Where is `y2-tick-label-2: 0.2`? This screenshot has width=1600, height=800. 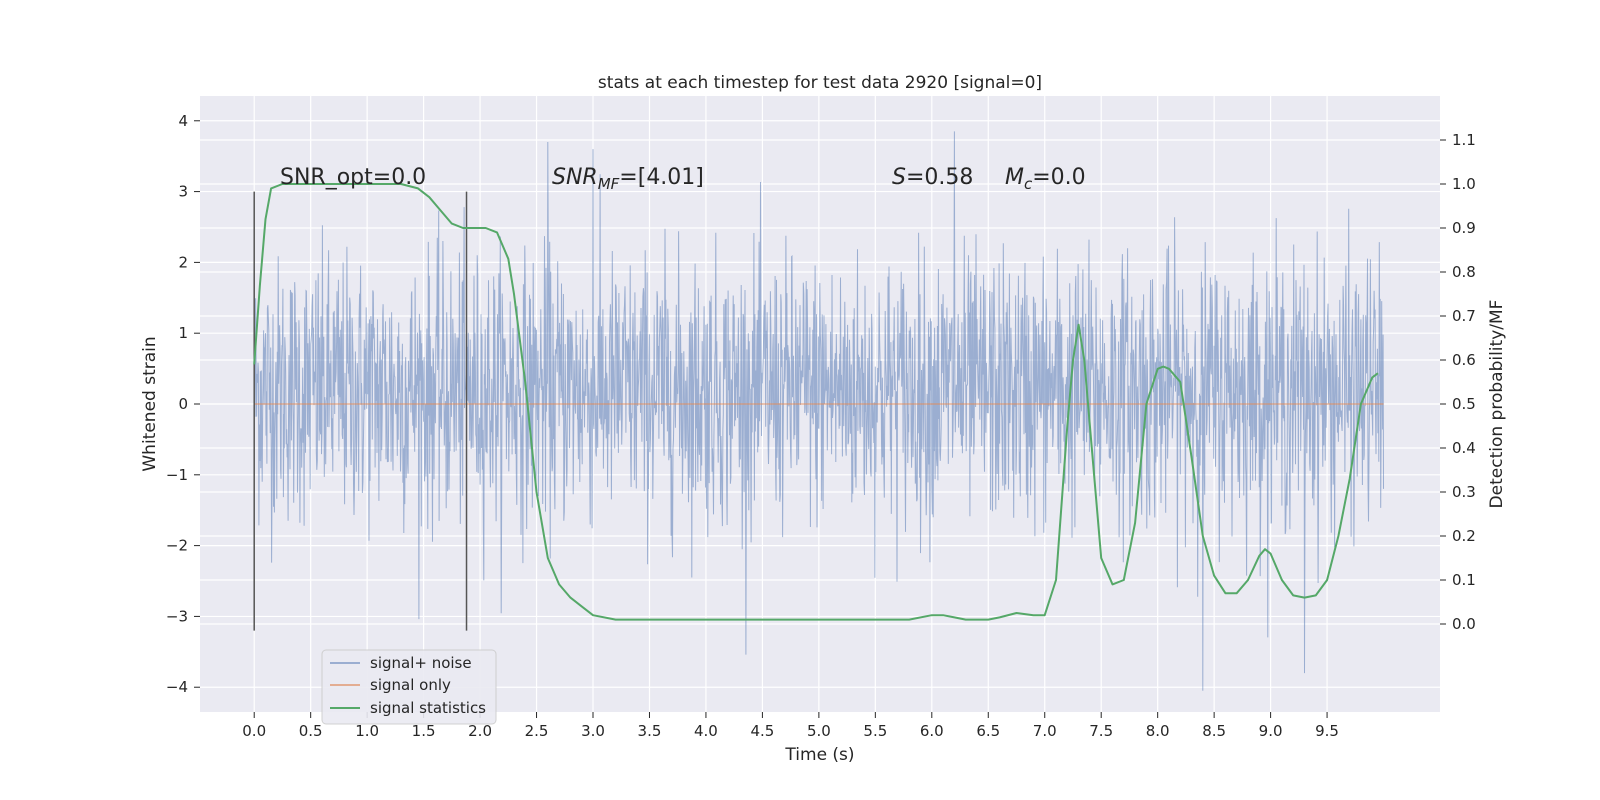 y2-tick-label-2: 0.2 is located at coordinates (1464, 536).